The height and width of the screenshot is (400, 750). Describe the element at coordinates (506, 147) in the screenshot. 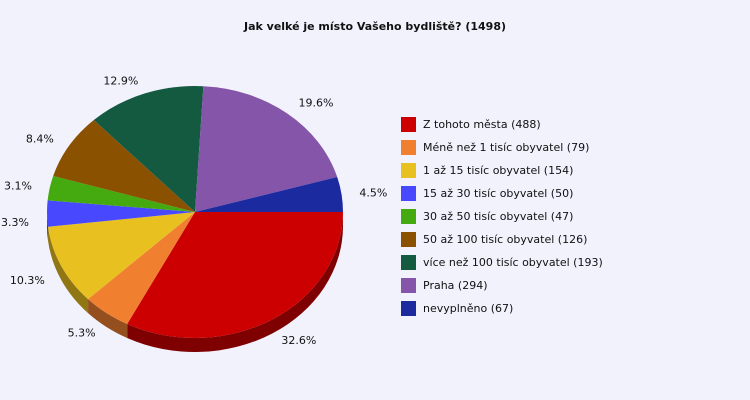

I see `legend-label: Méně než 1 tisíc obyvatel (79)` at that location.